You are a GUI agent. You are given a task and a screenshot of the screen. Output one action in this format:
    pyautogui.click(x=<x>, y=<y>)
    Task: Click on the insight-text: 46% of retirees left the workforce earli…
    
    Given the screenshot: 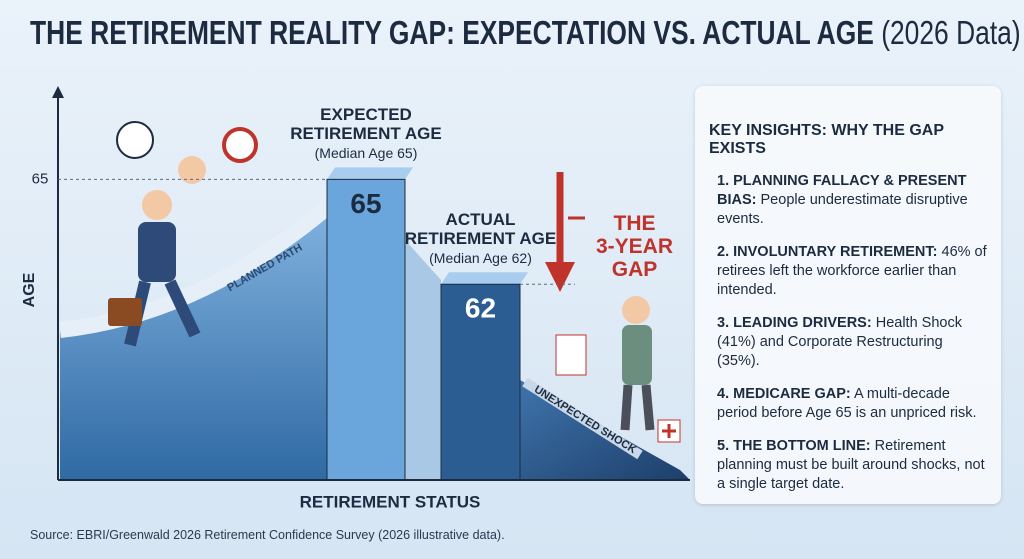 What is the action you would take?
    pyautogui.click(x=852, y=271)
    